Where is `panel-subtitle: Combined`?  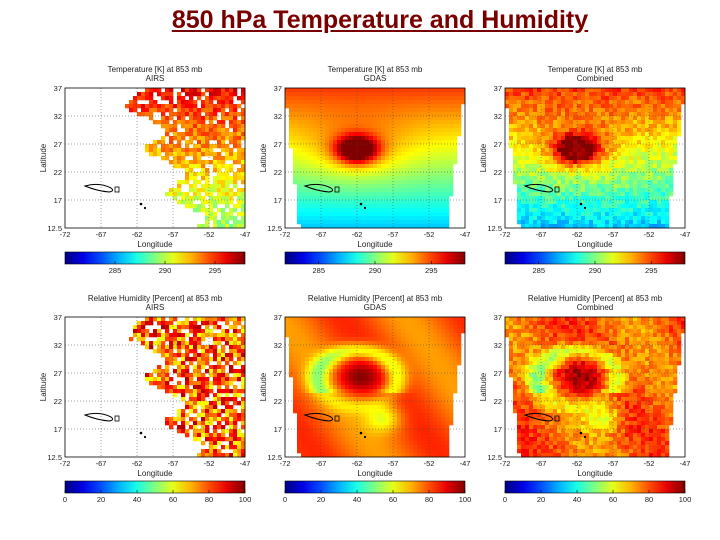 panel-subtitle: Combined is located at coordinates (595, 78).